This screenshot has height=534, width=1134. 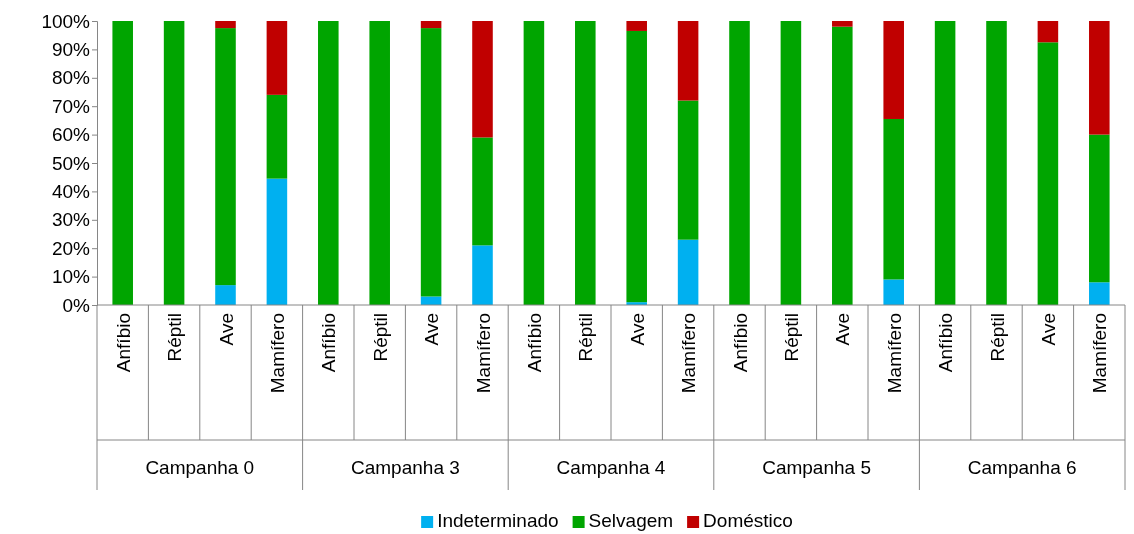 What do you see at coordinates (405, 467) in the screenshot?
I see `text: Campanha 3` at bounding box center [405, 467].